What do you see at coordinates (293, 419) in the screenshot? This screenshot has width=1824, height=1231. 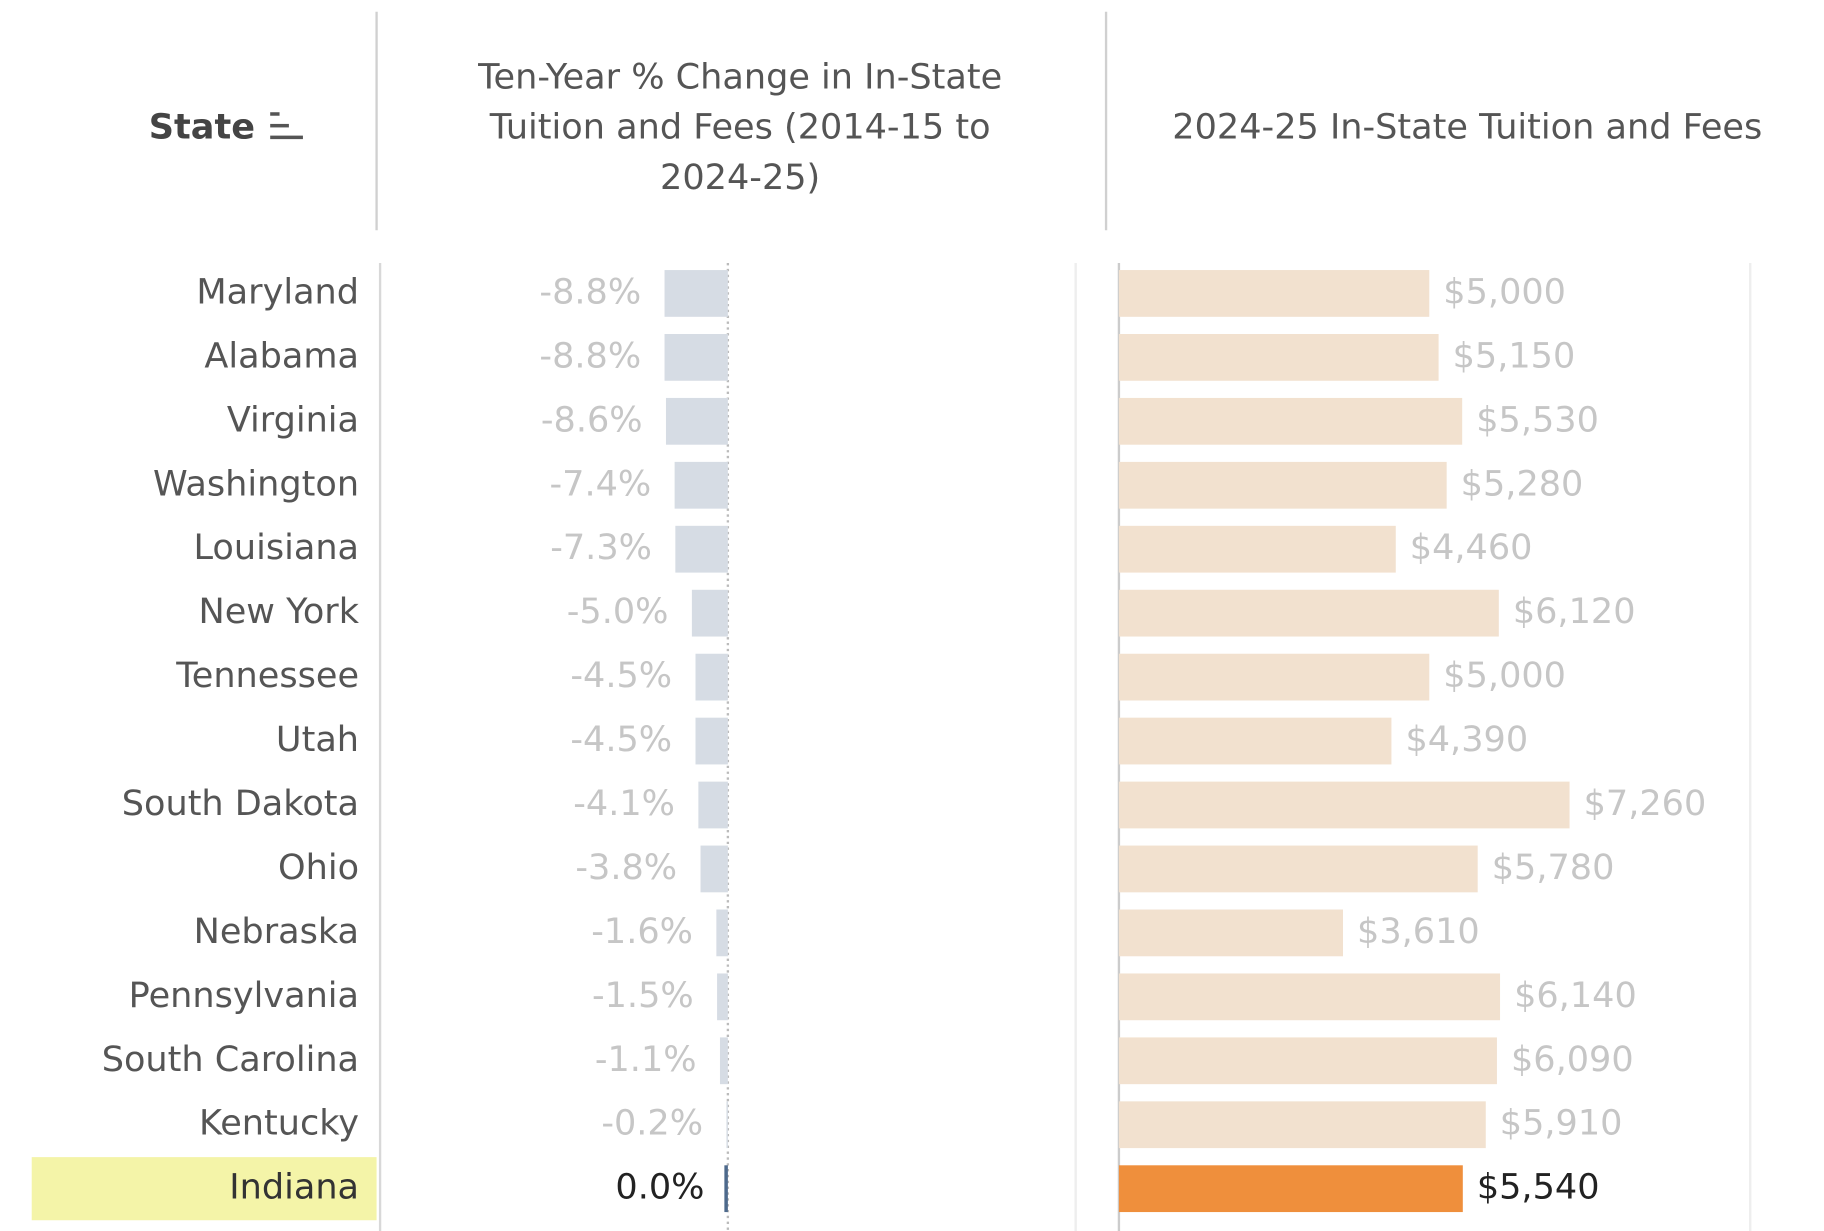 I see `category-label: Virginia` at bounding box center [293, 419].